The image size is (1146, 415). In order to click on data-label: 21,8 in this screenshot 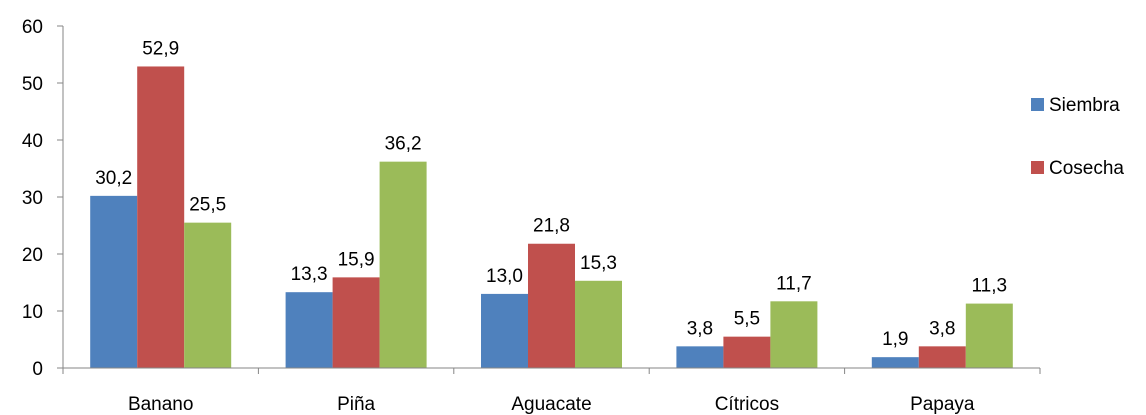, I will do `click(551, 226)`.